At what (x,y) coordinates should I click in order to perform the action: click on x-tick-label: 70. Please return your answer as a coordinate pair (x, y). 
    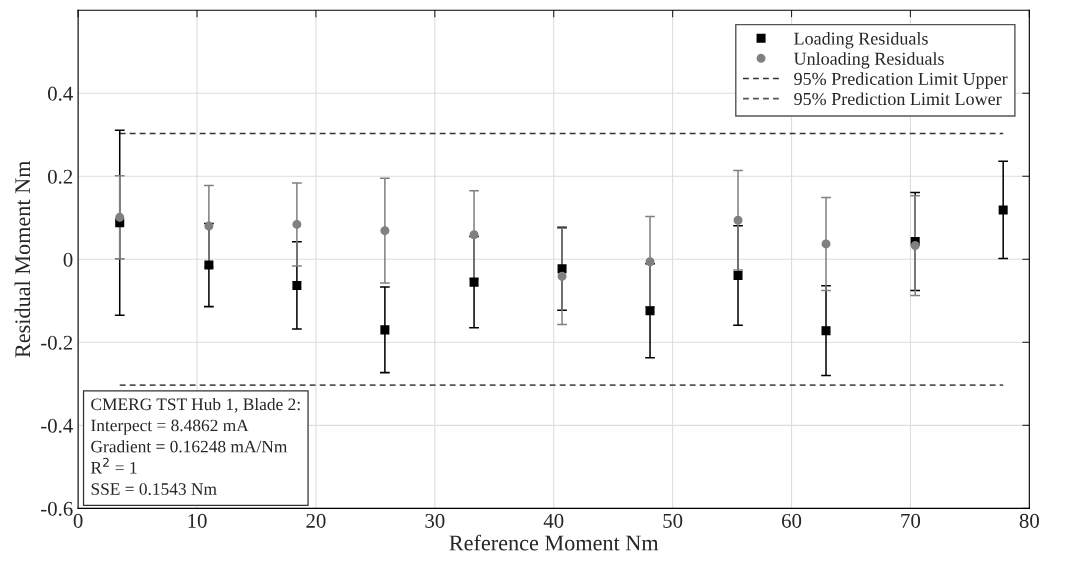
    Looking at the image, I should click on (911, 520).